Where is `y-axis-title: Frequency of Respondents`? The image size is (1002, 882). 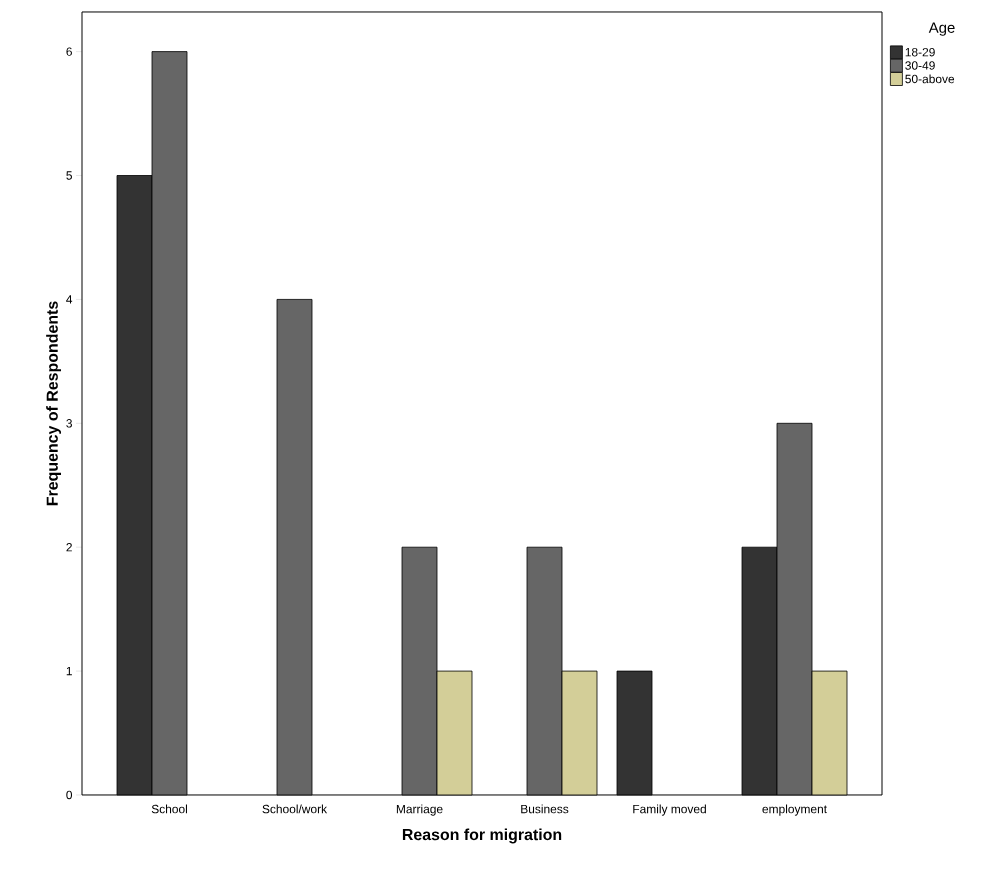
y-axis-title: Frequency of Respondents is located at coordinates (53, 403).